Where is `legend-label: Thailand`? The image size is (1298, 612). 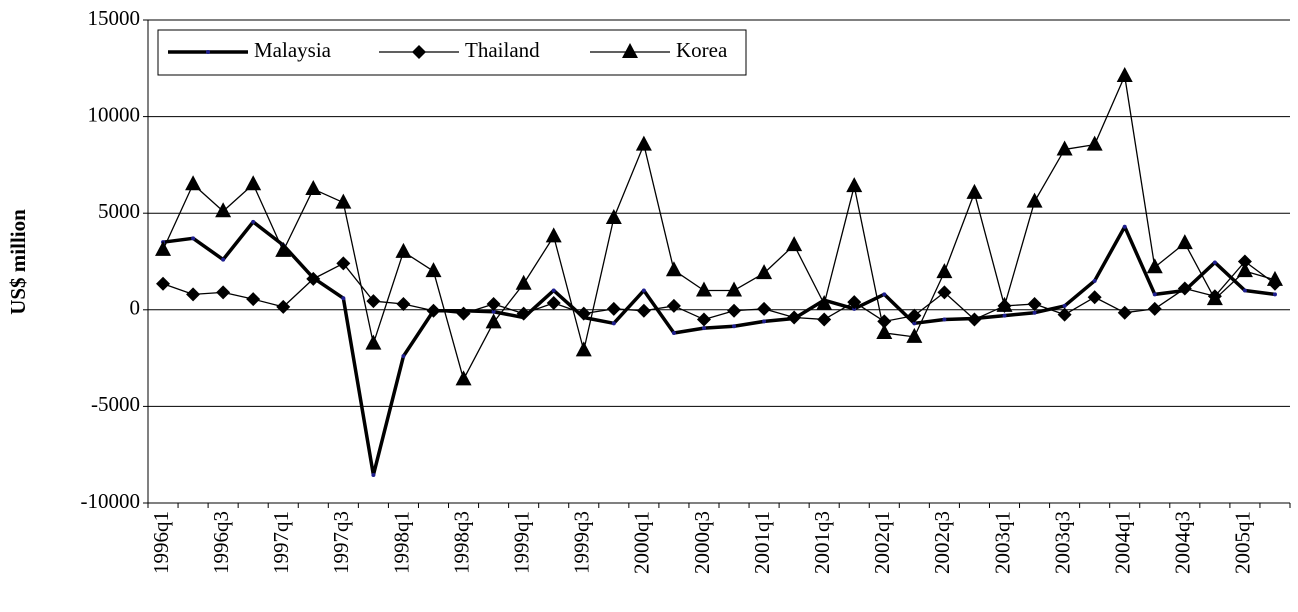
legend-label: Thailand is located at coordinates (502, 50).